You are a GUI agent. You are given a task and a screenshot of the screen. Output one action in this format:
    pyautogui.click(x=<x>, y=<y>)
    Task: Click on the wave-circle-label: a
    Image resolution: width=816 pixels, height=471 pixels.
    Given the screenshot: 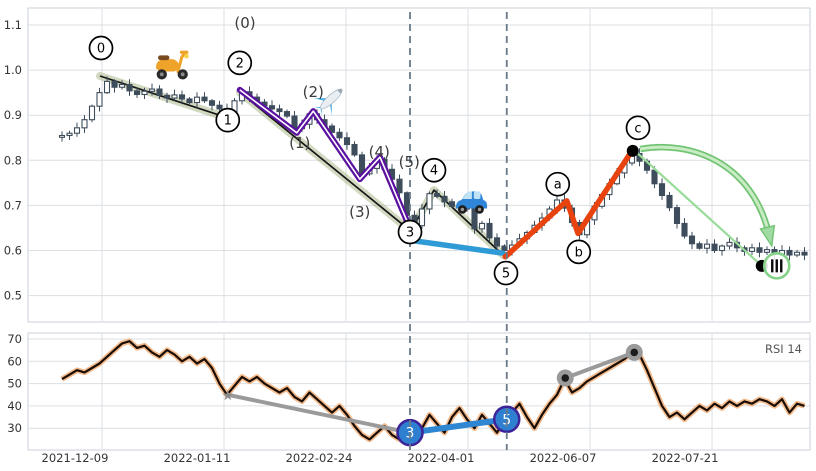 What is the action you would take?
    pyautogui.click(x=558, y=185)
    